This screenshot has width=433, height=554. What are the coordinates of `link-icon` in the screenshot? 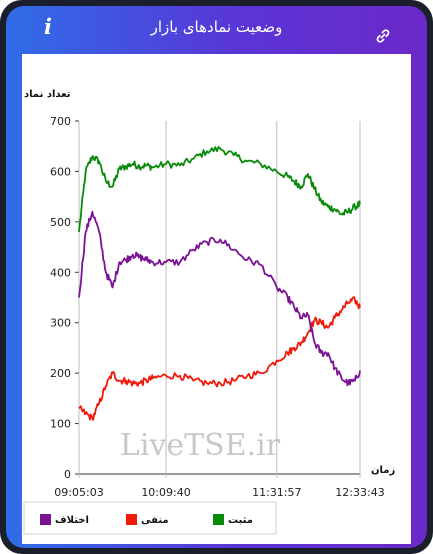 It's located at (383, 36).